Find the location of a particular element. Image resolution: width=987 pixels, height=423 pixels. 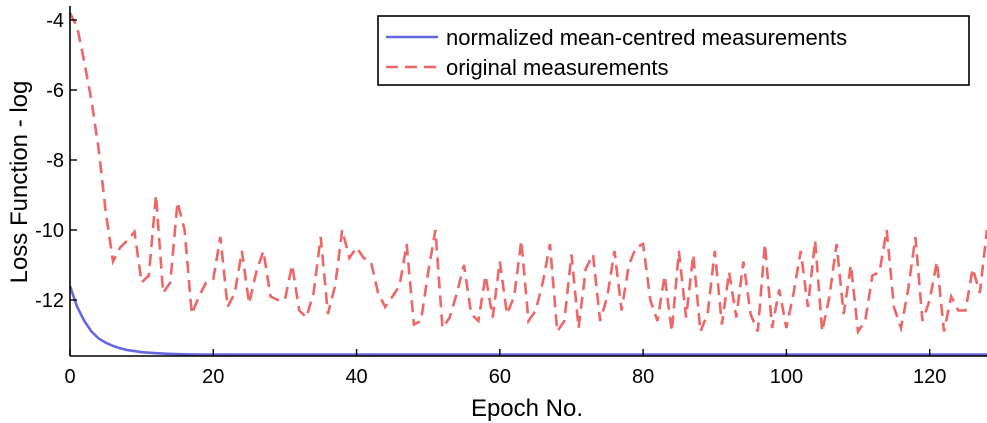

x-tick-label: 0 is located at coordinates (69, 377).